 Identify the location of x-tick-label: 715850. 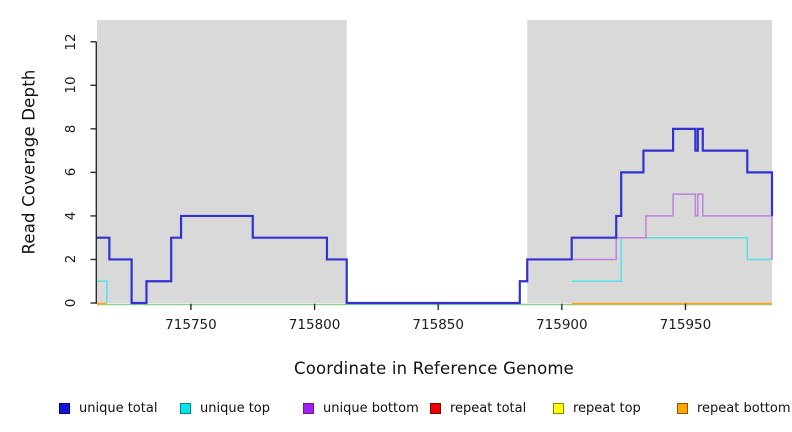
(438, 325).